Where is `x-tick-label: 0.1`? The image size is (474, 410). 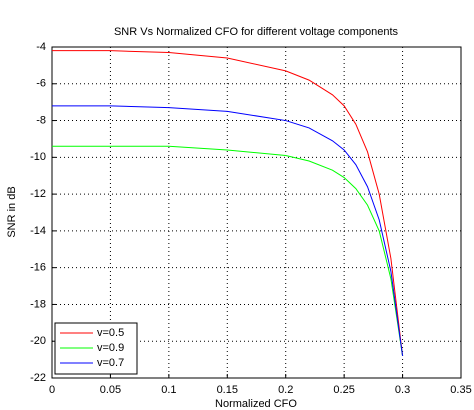
x-tick-label: 0.1 is located at coordinates (168, 390).